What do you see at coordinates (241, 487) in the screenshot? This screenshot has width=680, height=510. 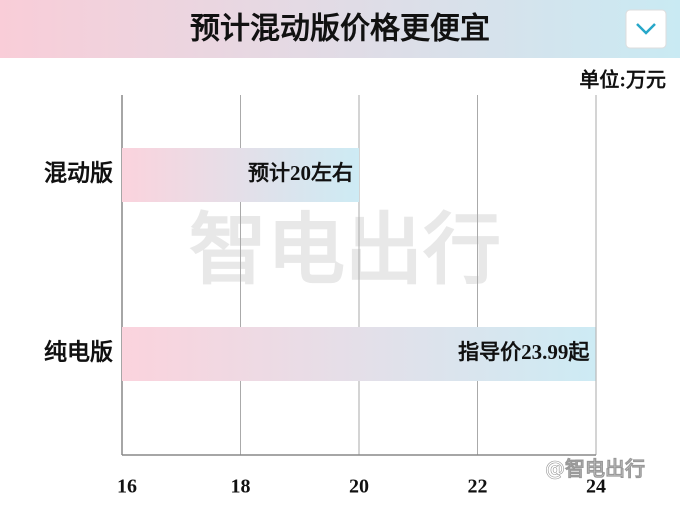 I see `x-tick-label: 18` at bounding box center [241, 487].